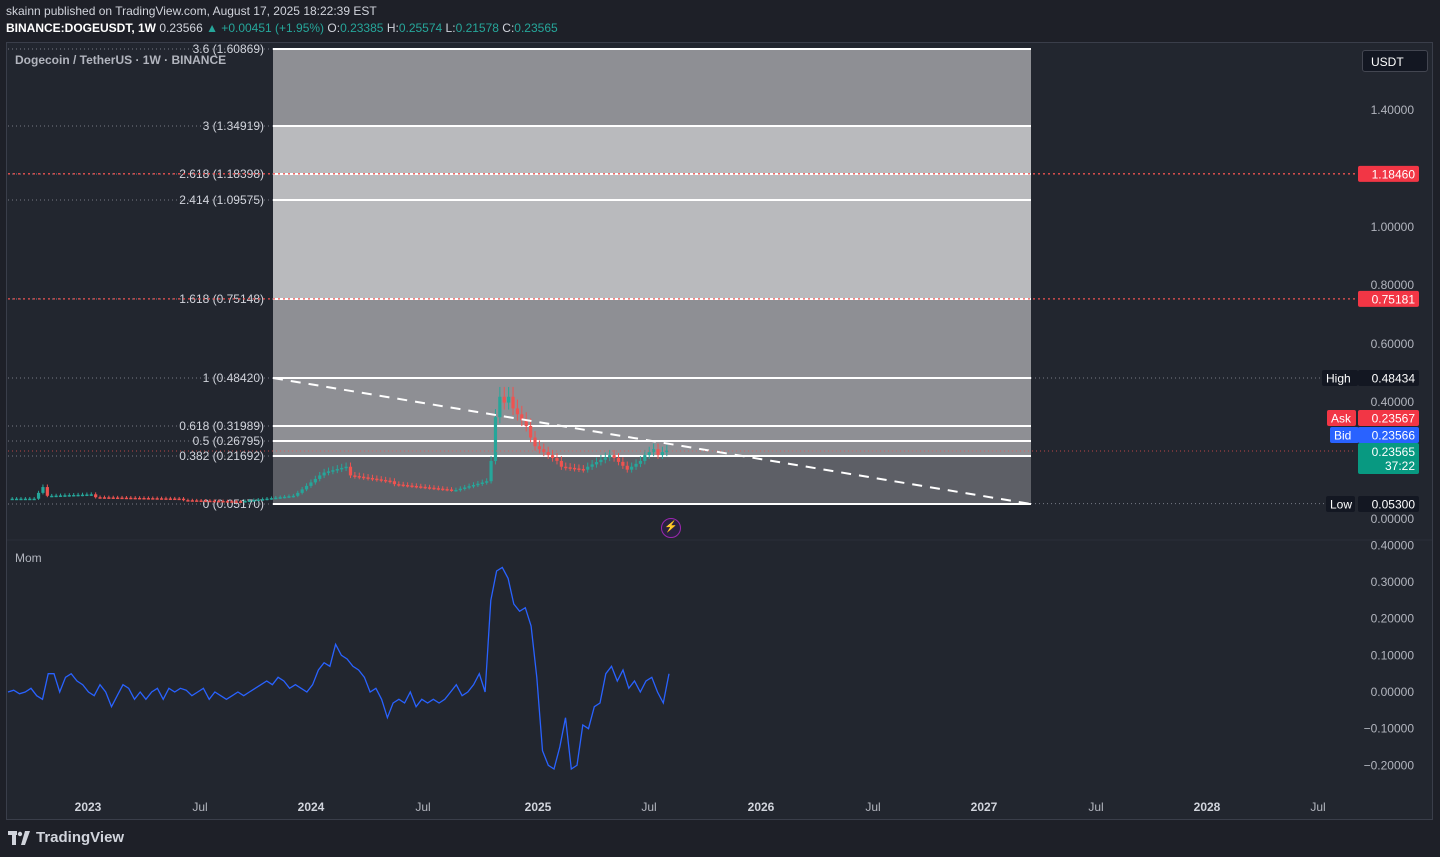  Describe the element at coordinates (648, 807) in the screenshot. I see `time-tick: Jul` at that location.